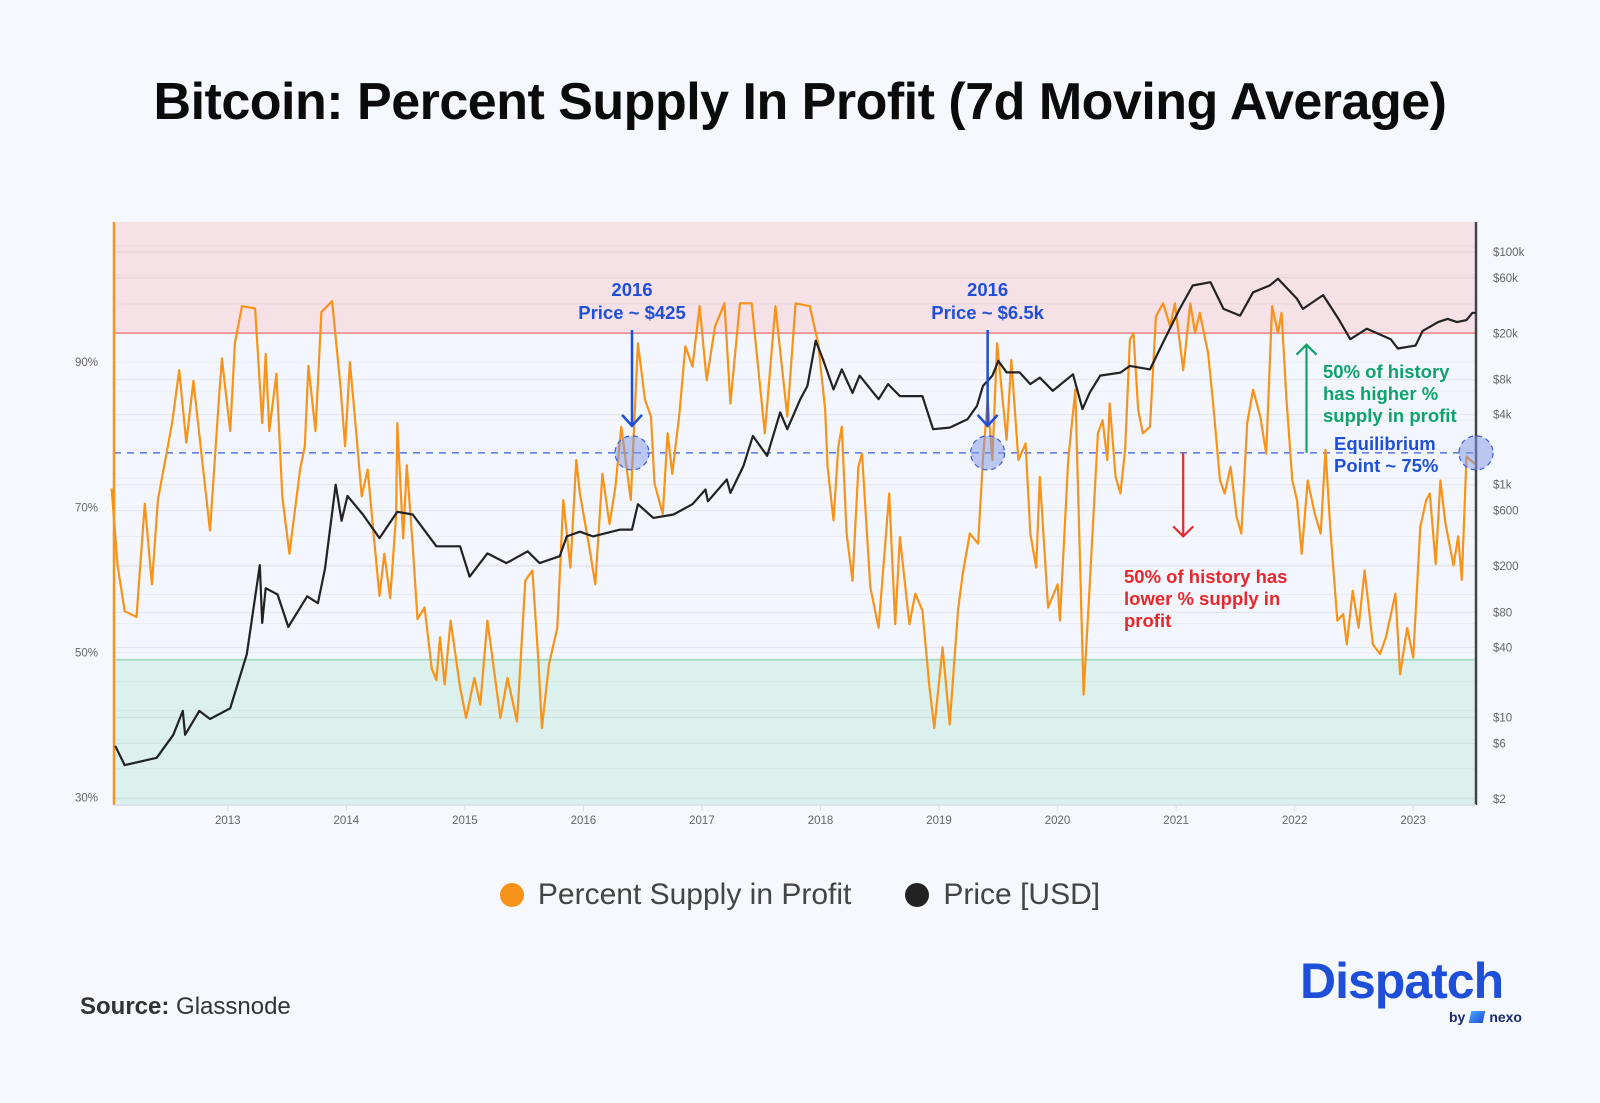 The height and width of the screenshot is (1103, 1600). Describe the element at coordinates (917, 895) in the screenshot. I see `legend-dot-black-icon` at that location.